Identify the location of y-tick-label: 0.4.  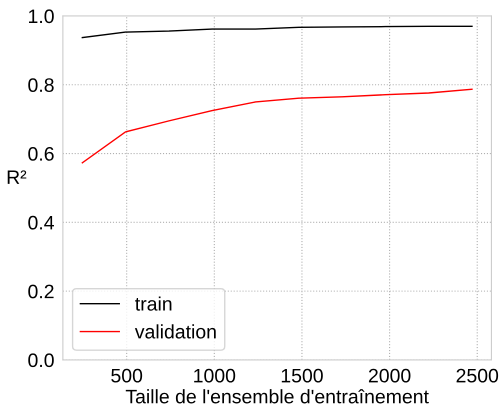
(41, 223).